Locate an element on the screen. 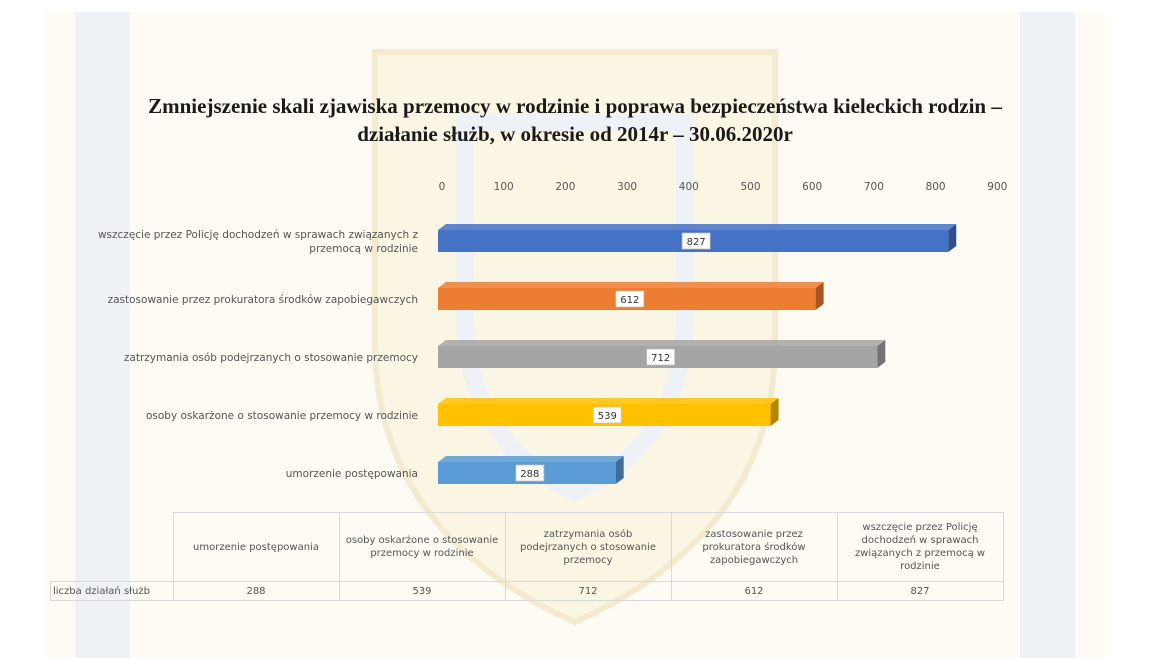  x-tick-label: 300 is located at coordinates (627, 187).